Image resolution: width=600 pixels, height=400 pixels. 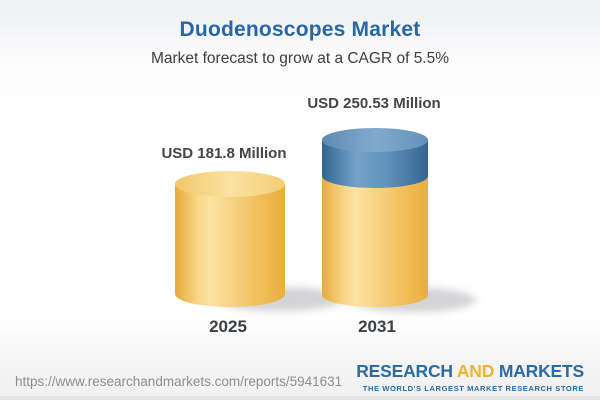 I want to click on axis-label-2025: 2025, so click(x=228, y=326).